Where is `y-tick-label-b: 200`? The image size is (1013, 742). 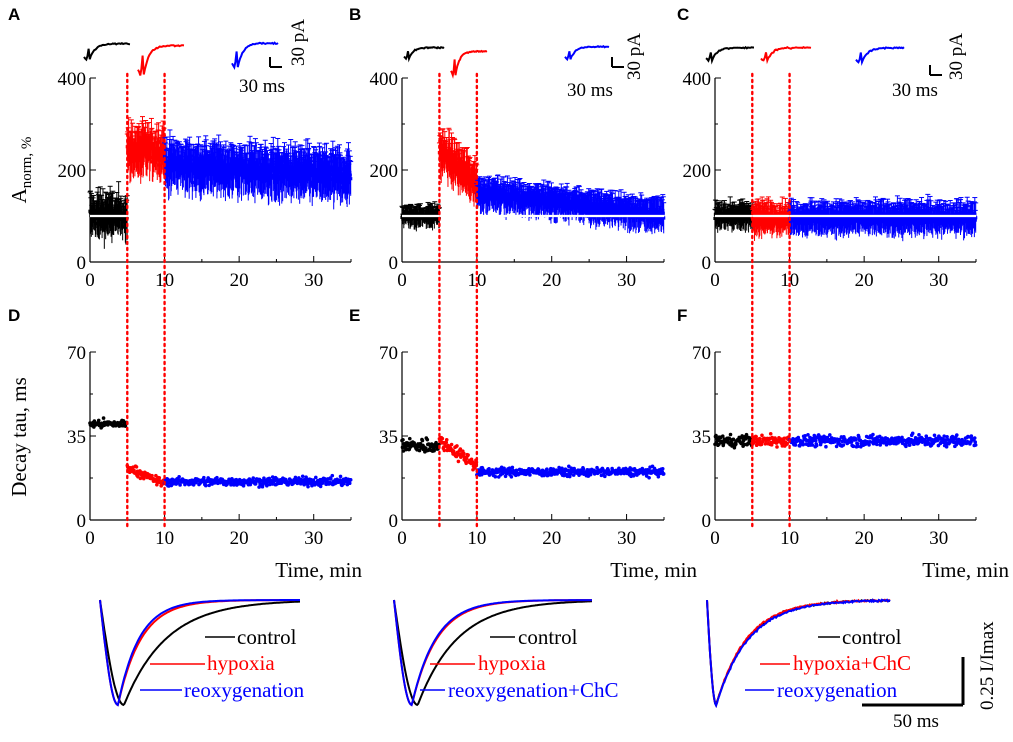
y-tick-label-b: 200 is located at coordinates (384, 171).